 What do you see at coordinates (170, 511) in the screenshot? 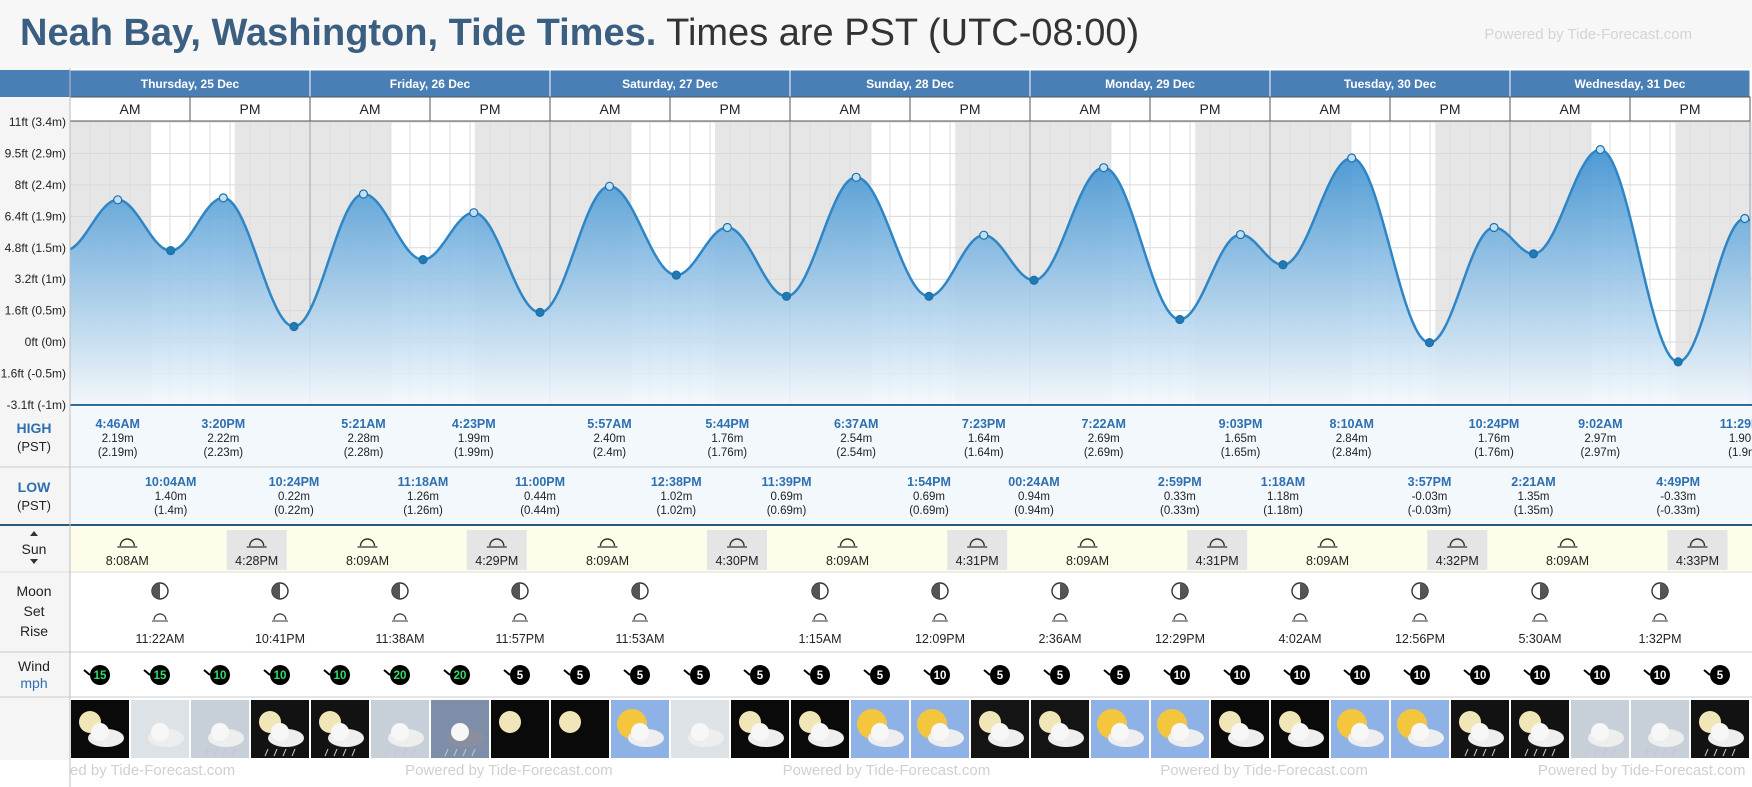
I see `tide-height-alt: (1.4m)` at bounding box center [170, 511].